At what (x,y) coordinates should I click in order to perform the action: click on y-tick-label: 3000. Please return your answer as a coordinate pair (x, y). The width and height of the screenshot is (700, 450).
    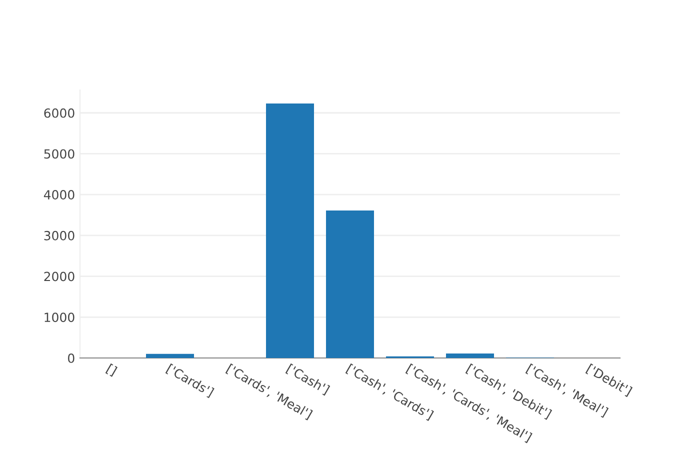
    Looking at the image, I should click on (59, 235).